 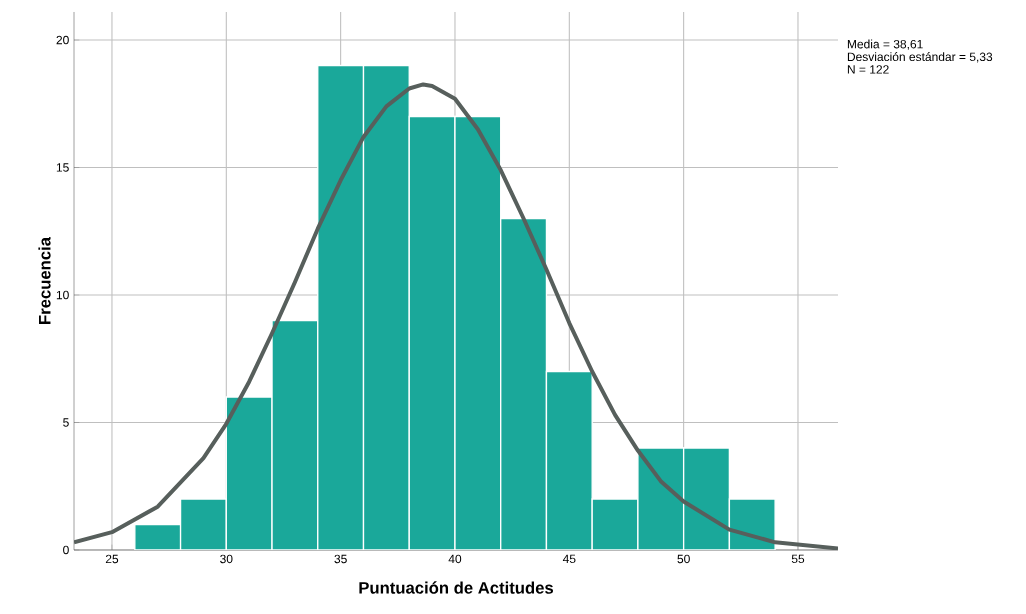 I want to click on y-tick-label: 10, so click(x=62, y=295).